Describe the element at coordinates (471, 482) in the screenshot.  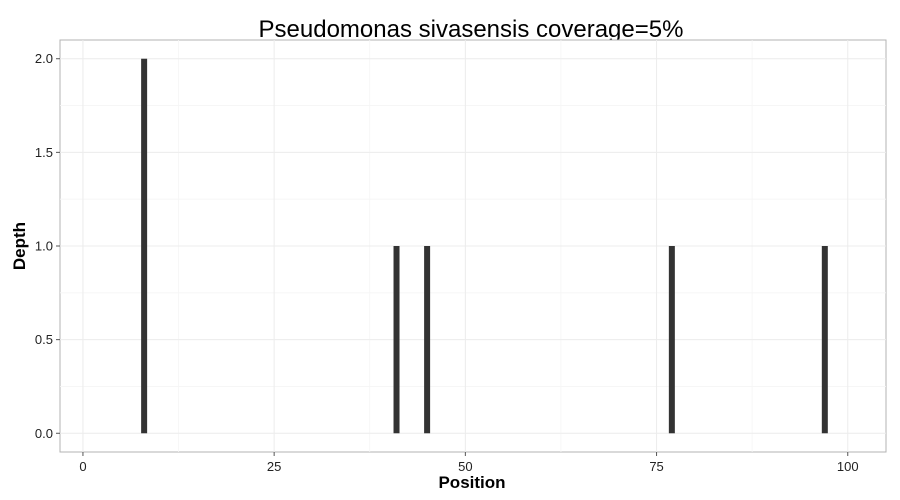
I see `x-axis-title: Position` at that location.